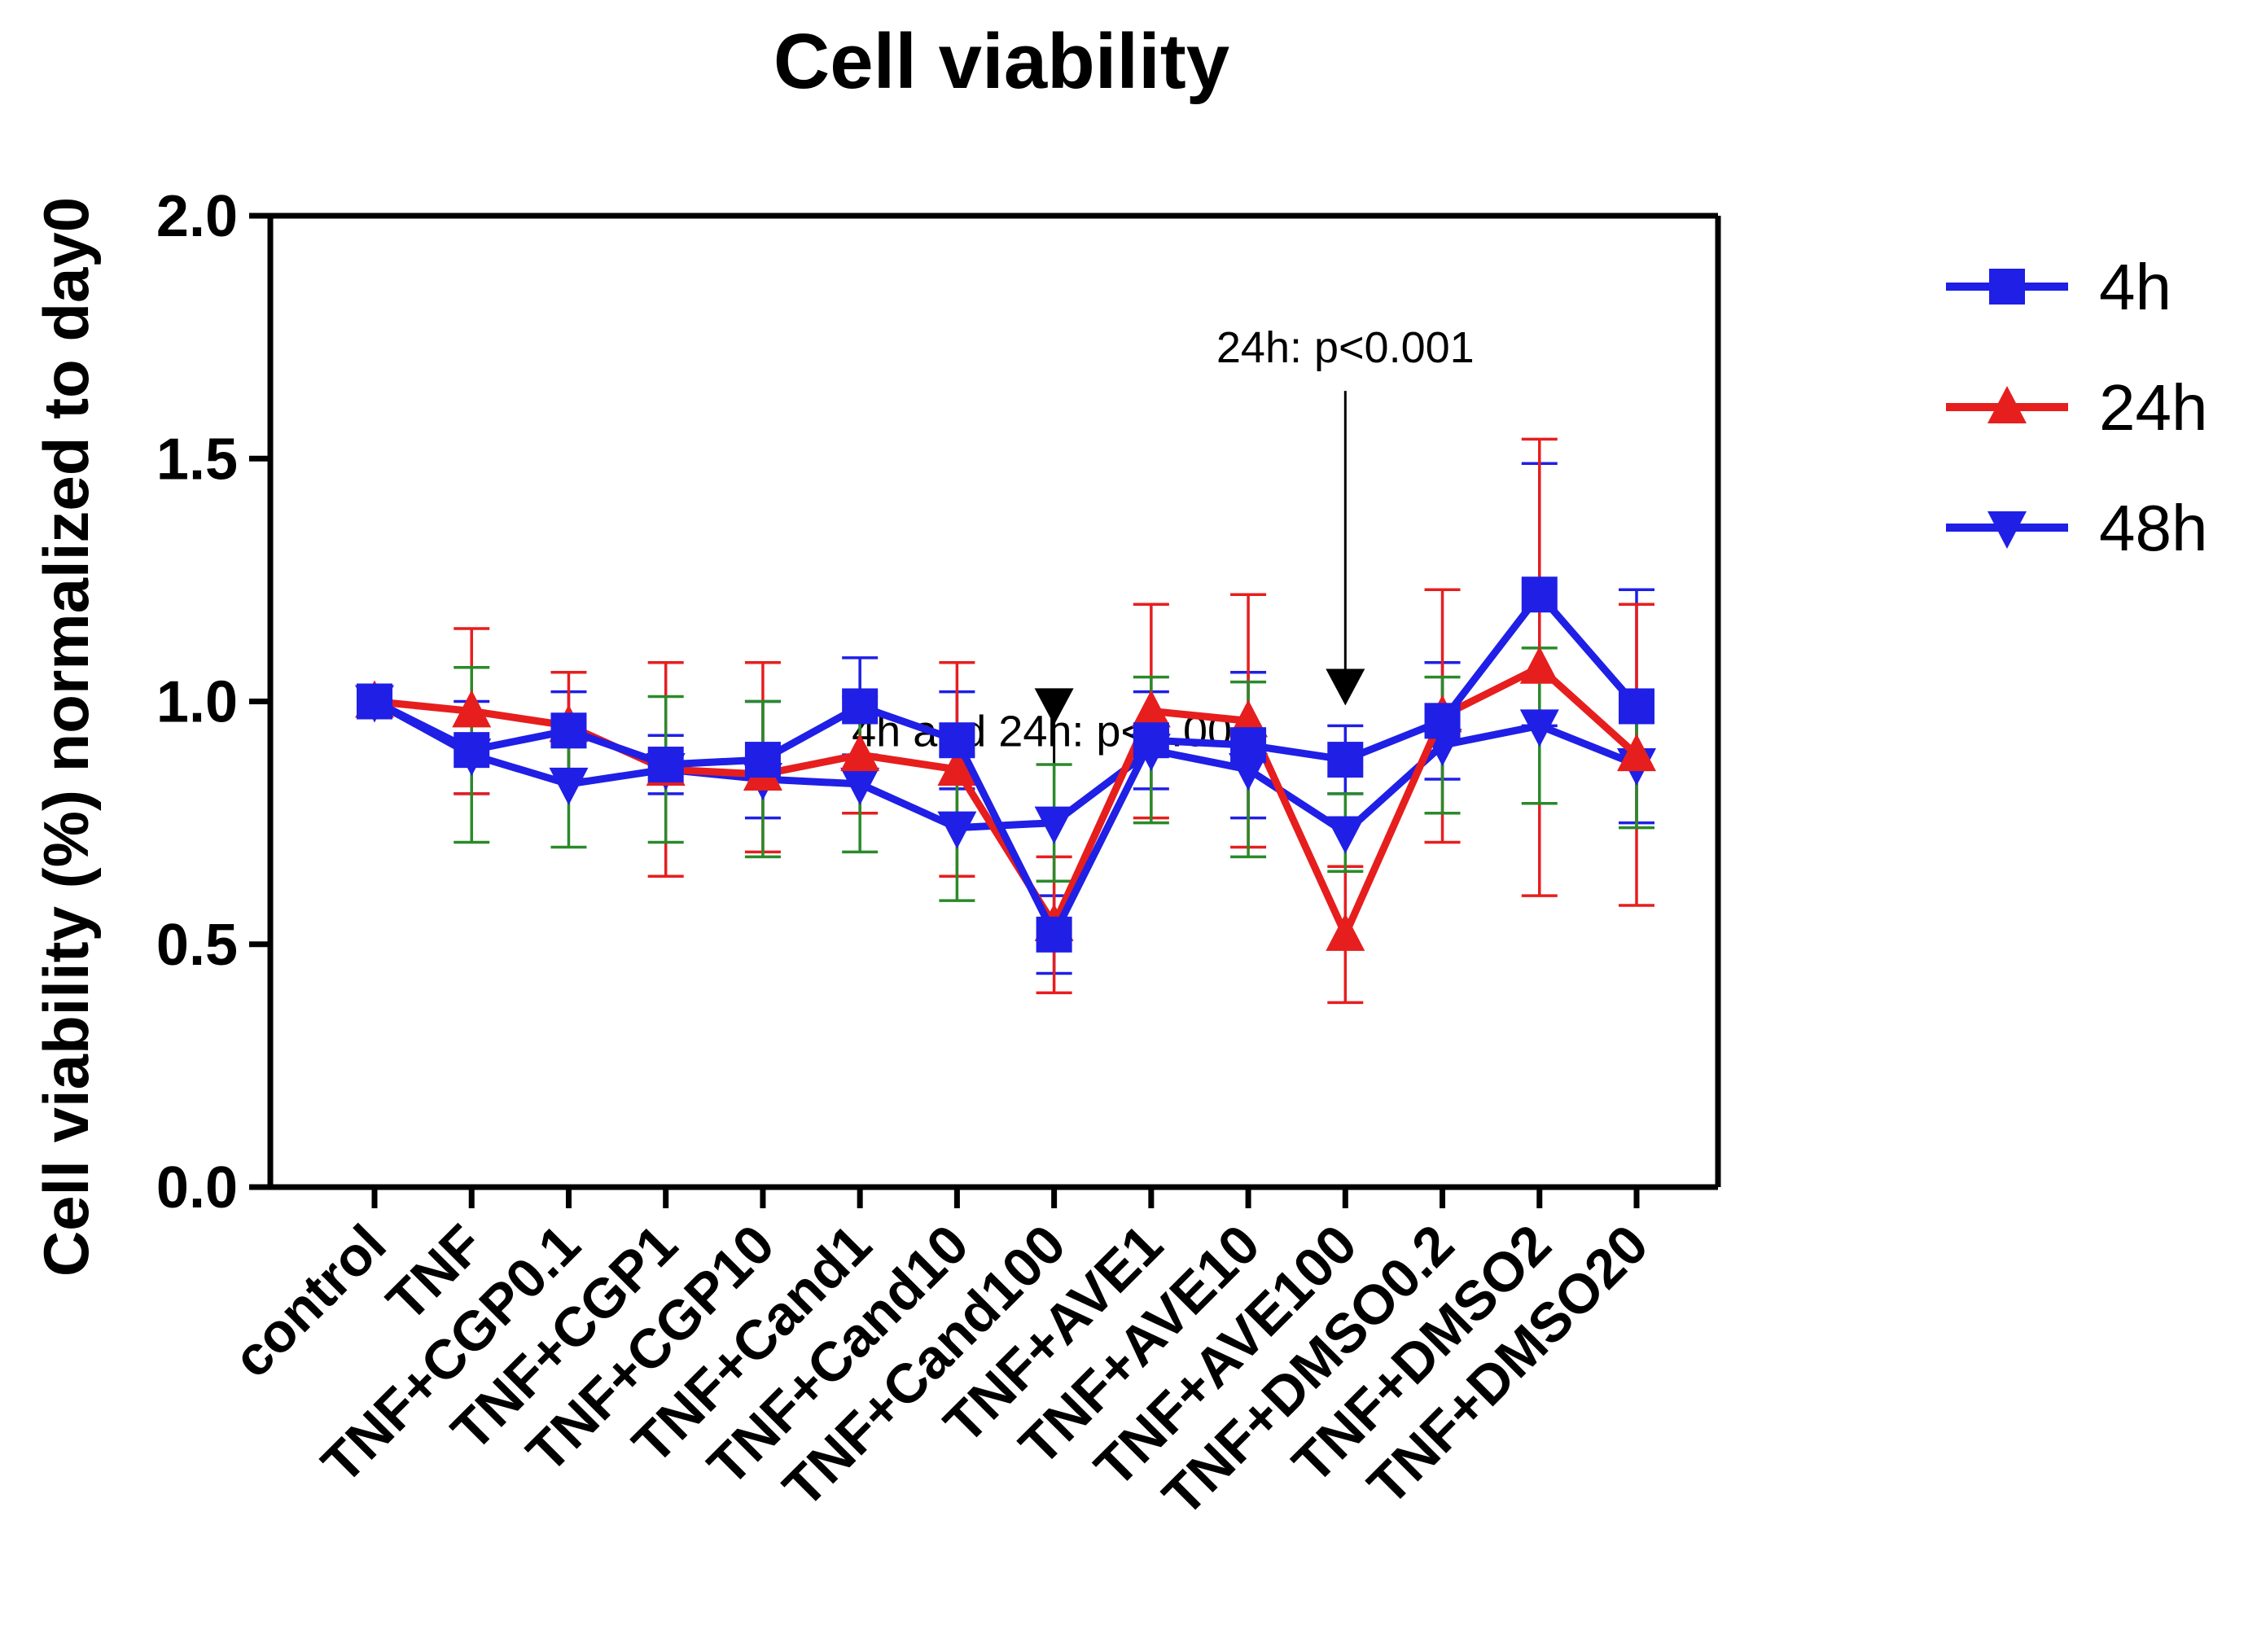  I want to click on legend-item: 4h, so click(2059, 287).